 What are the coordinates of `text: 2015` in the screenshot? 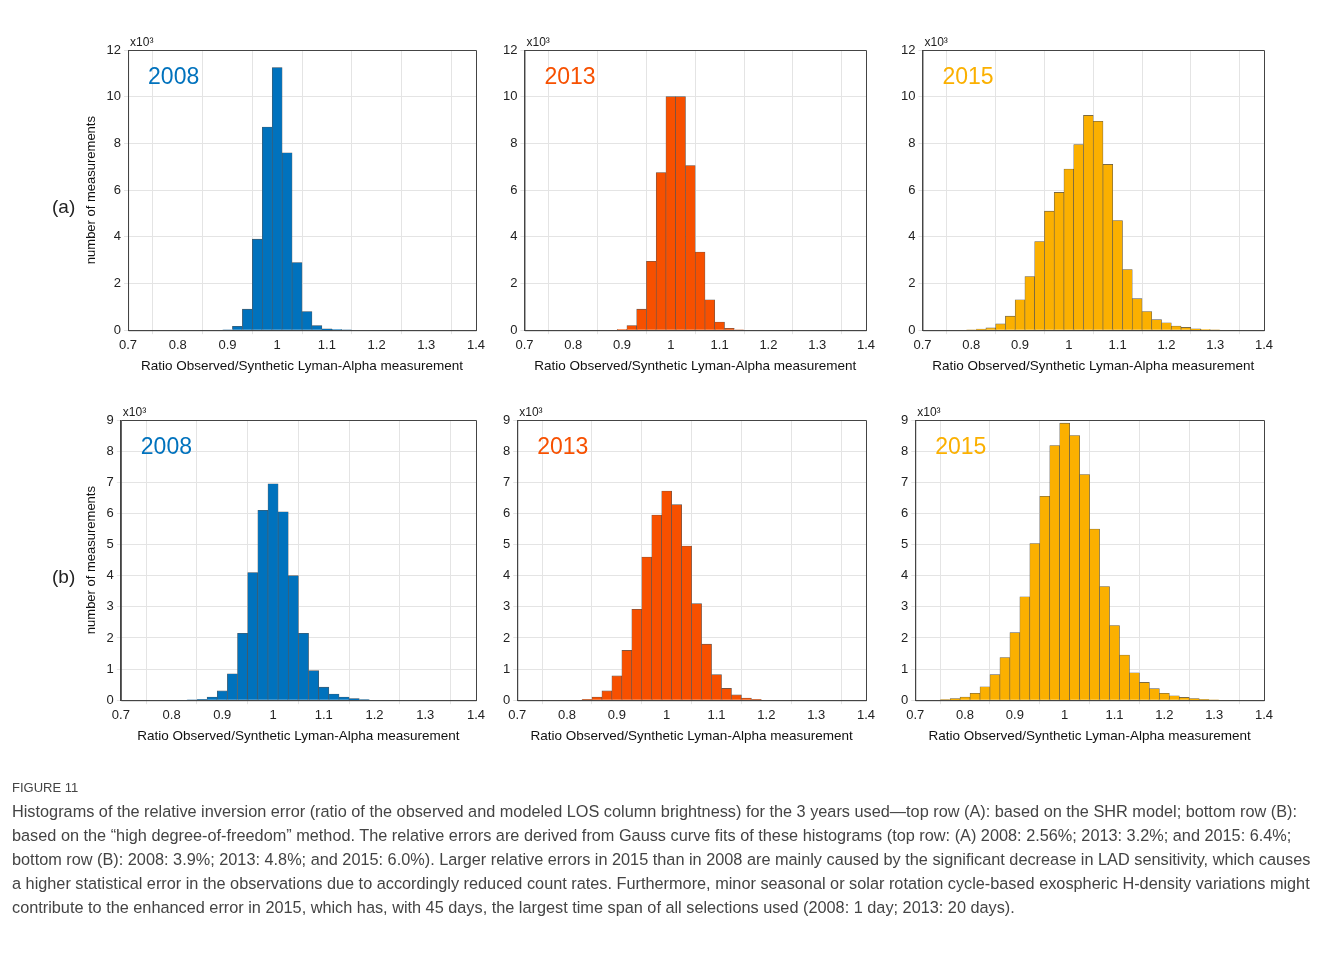 It's located at (968, 76).